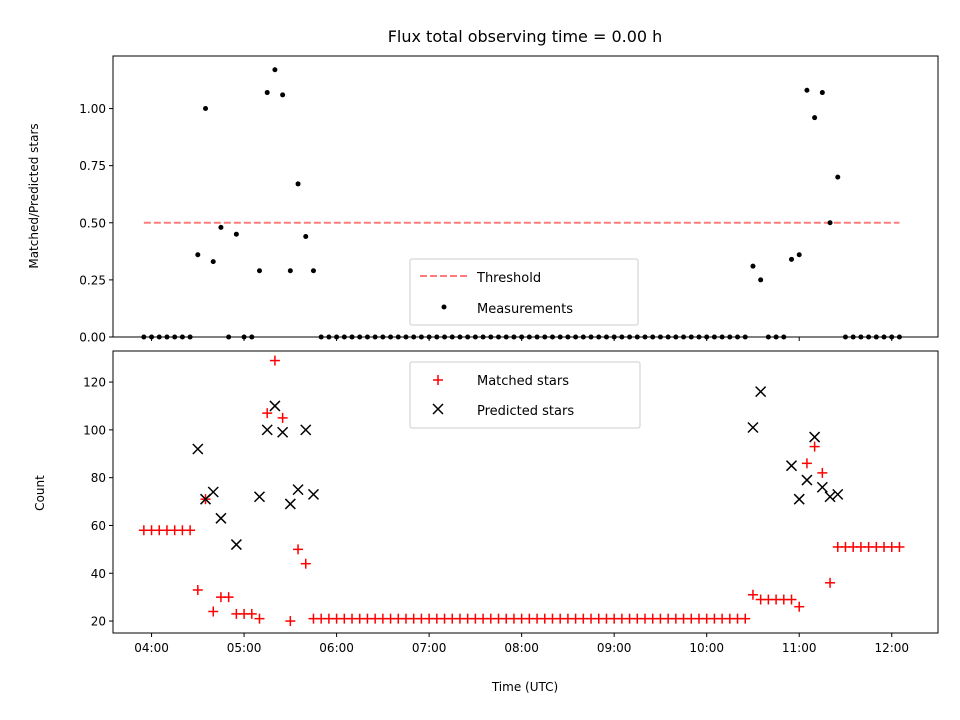 The width and height of the screenshot is (960, 720). What do you see at coordinates (94, 383) in the screenshot?
I see `bottom-y-tick-label: 120` at bounding box center [94, 383].